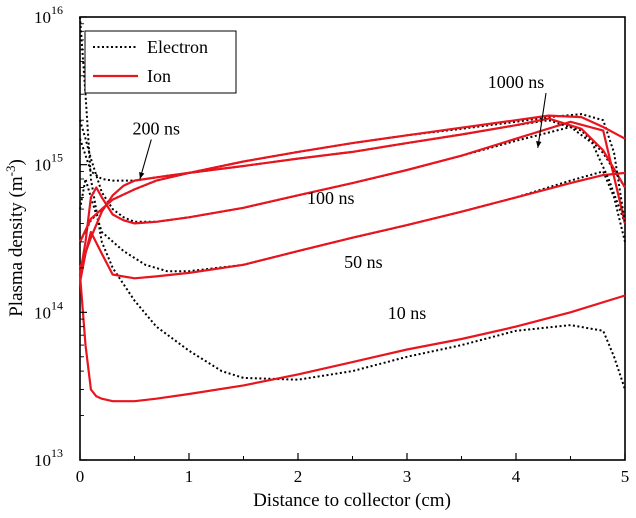  I want to click on annotation-1000ns-arrowhead, so click(539, 144).